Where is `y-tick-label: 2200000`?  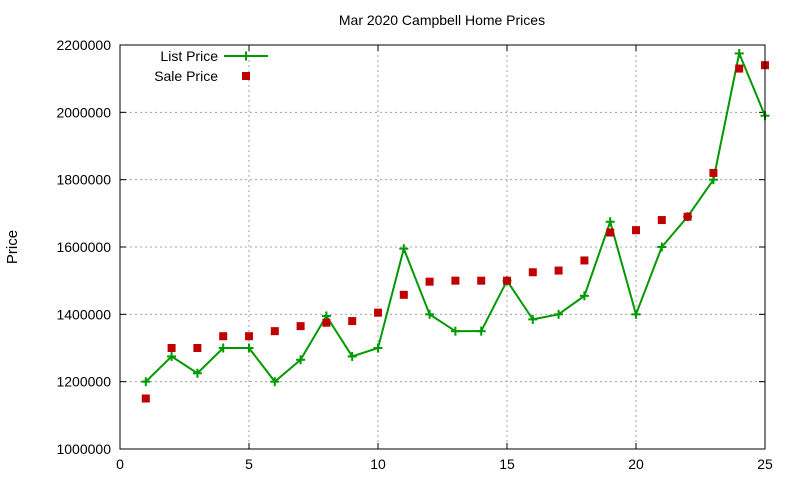 y-tick-label: 2200000 is located at coordinates (83, 45).